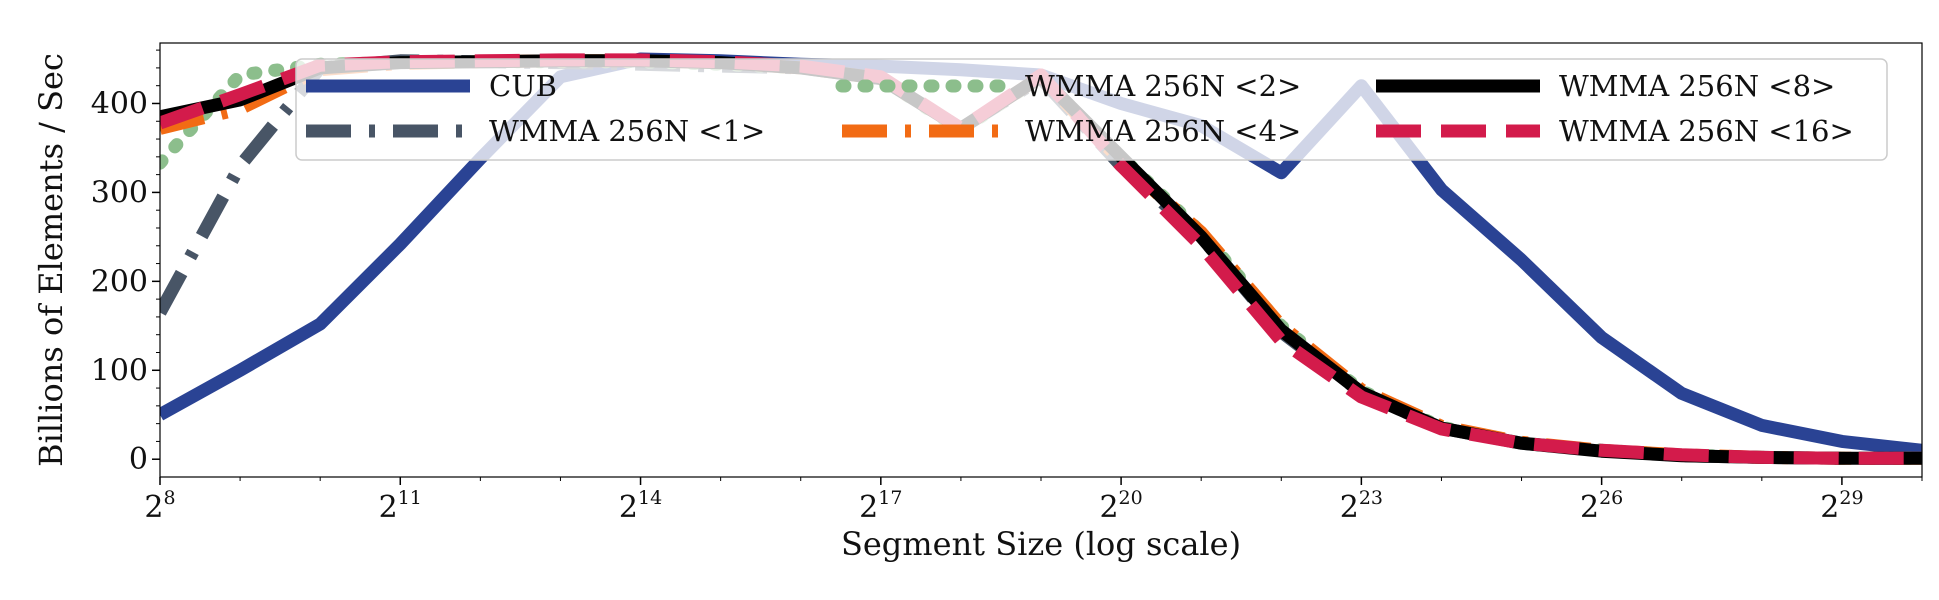 The height and width of the screenshot is (600, 1939). Describe the element at coordinates (1841, 506) in the screenshot. I see `x-tick-label: 229` at that location.